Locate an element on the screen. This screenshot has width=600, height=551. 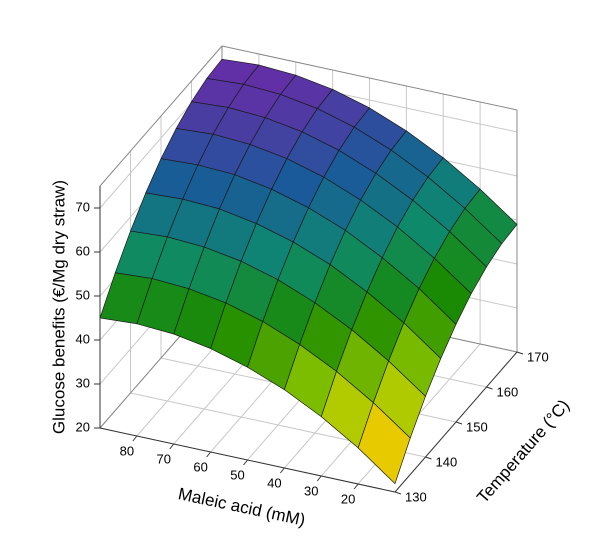
y-tick-label: 140 is located at coordinates (447, 461).